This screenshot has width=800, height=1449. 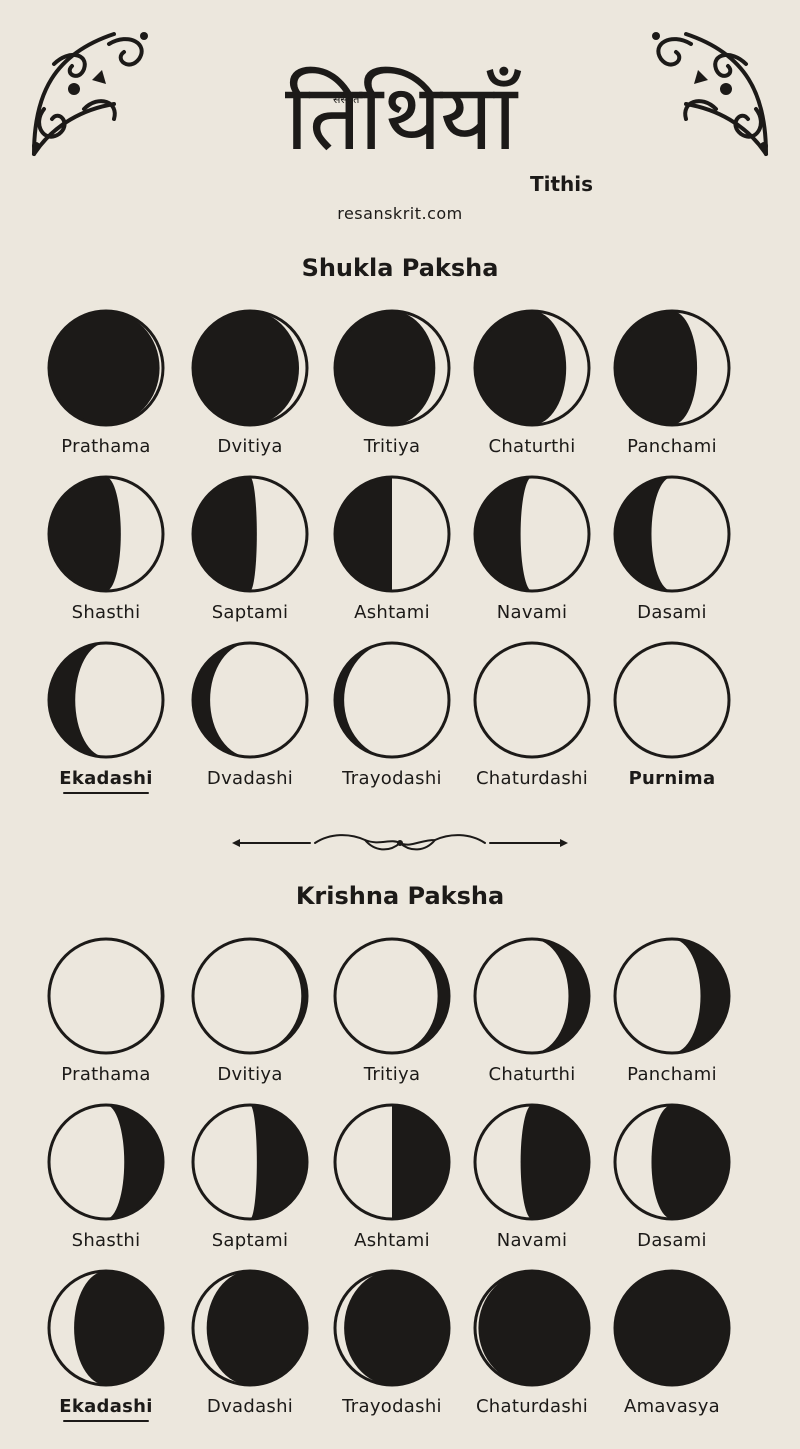 What do you see at coordinates (672, 778) in the screenshot?
I see `tithi-label: Purnima` at bounding box center [672, 778].